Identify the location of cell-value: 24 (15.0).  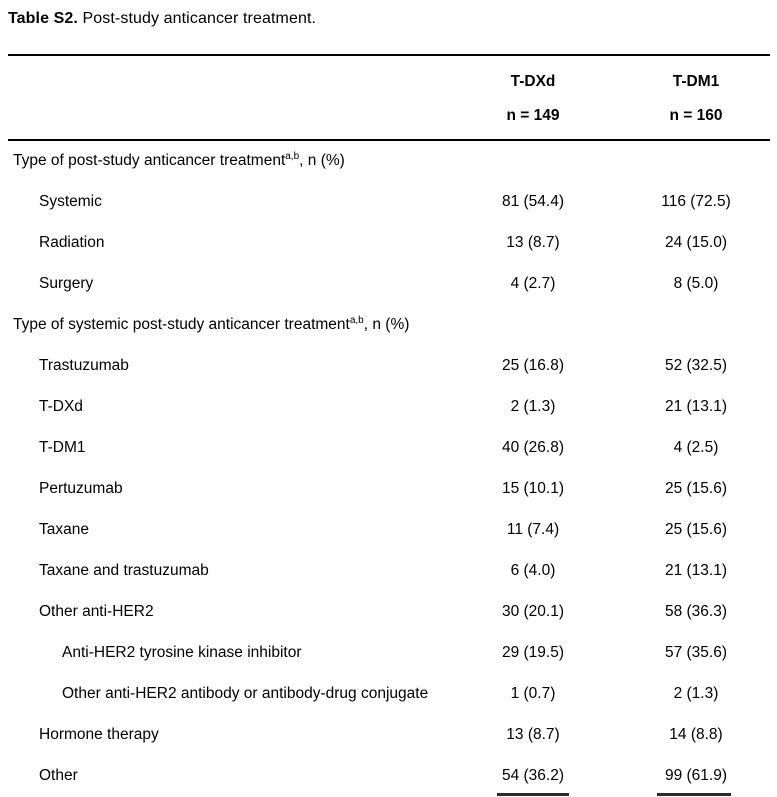
(696, 242).